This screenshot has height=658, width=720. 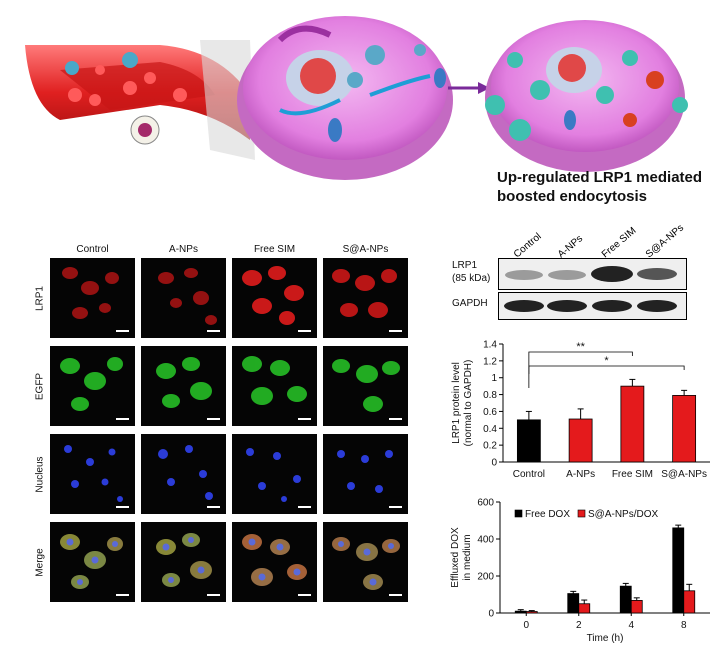 I want to click on bar-free-sim, so click(x=632, y=424).